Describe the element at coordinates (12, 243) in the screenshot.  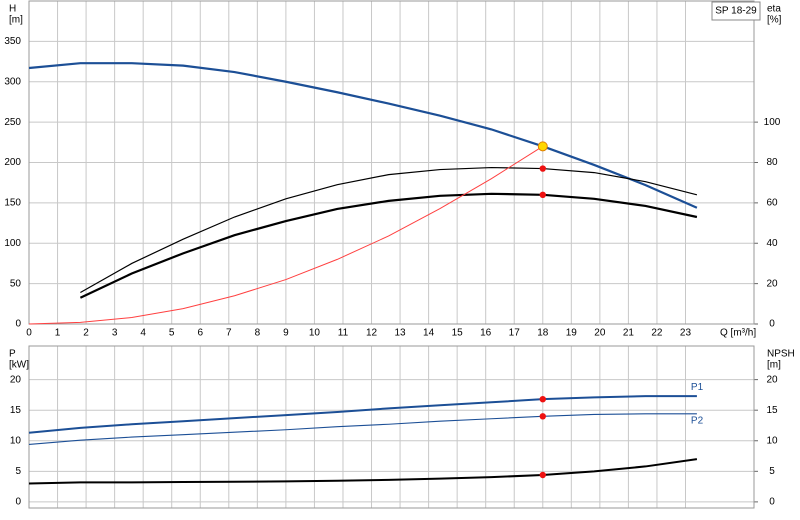
I see `y-tick-label: 100` at that location.